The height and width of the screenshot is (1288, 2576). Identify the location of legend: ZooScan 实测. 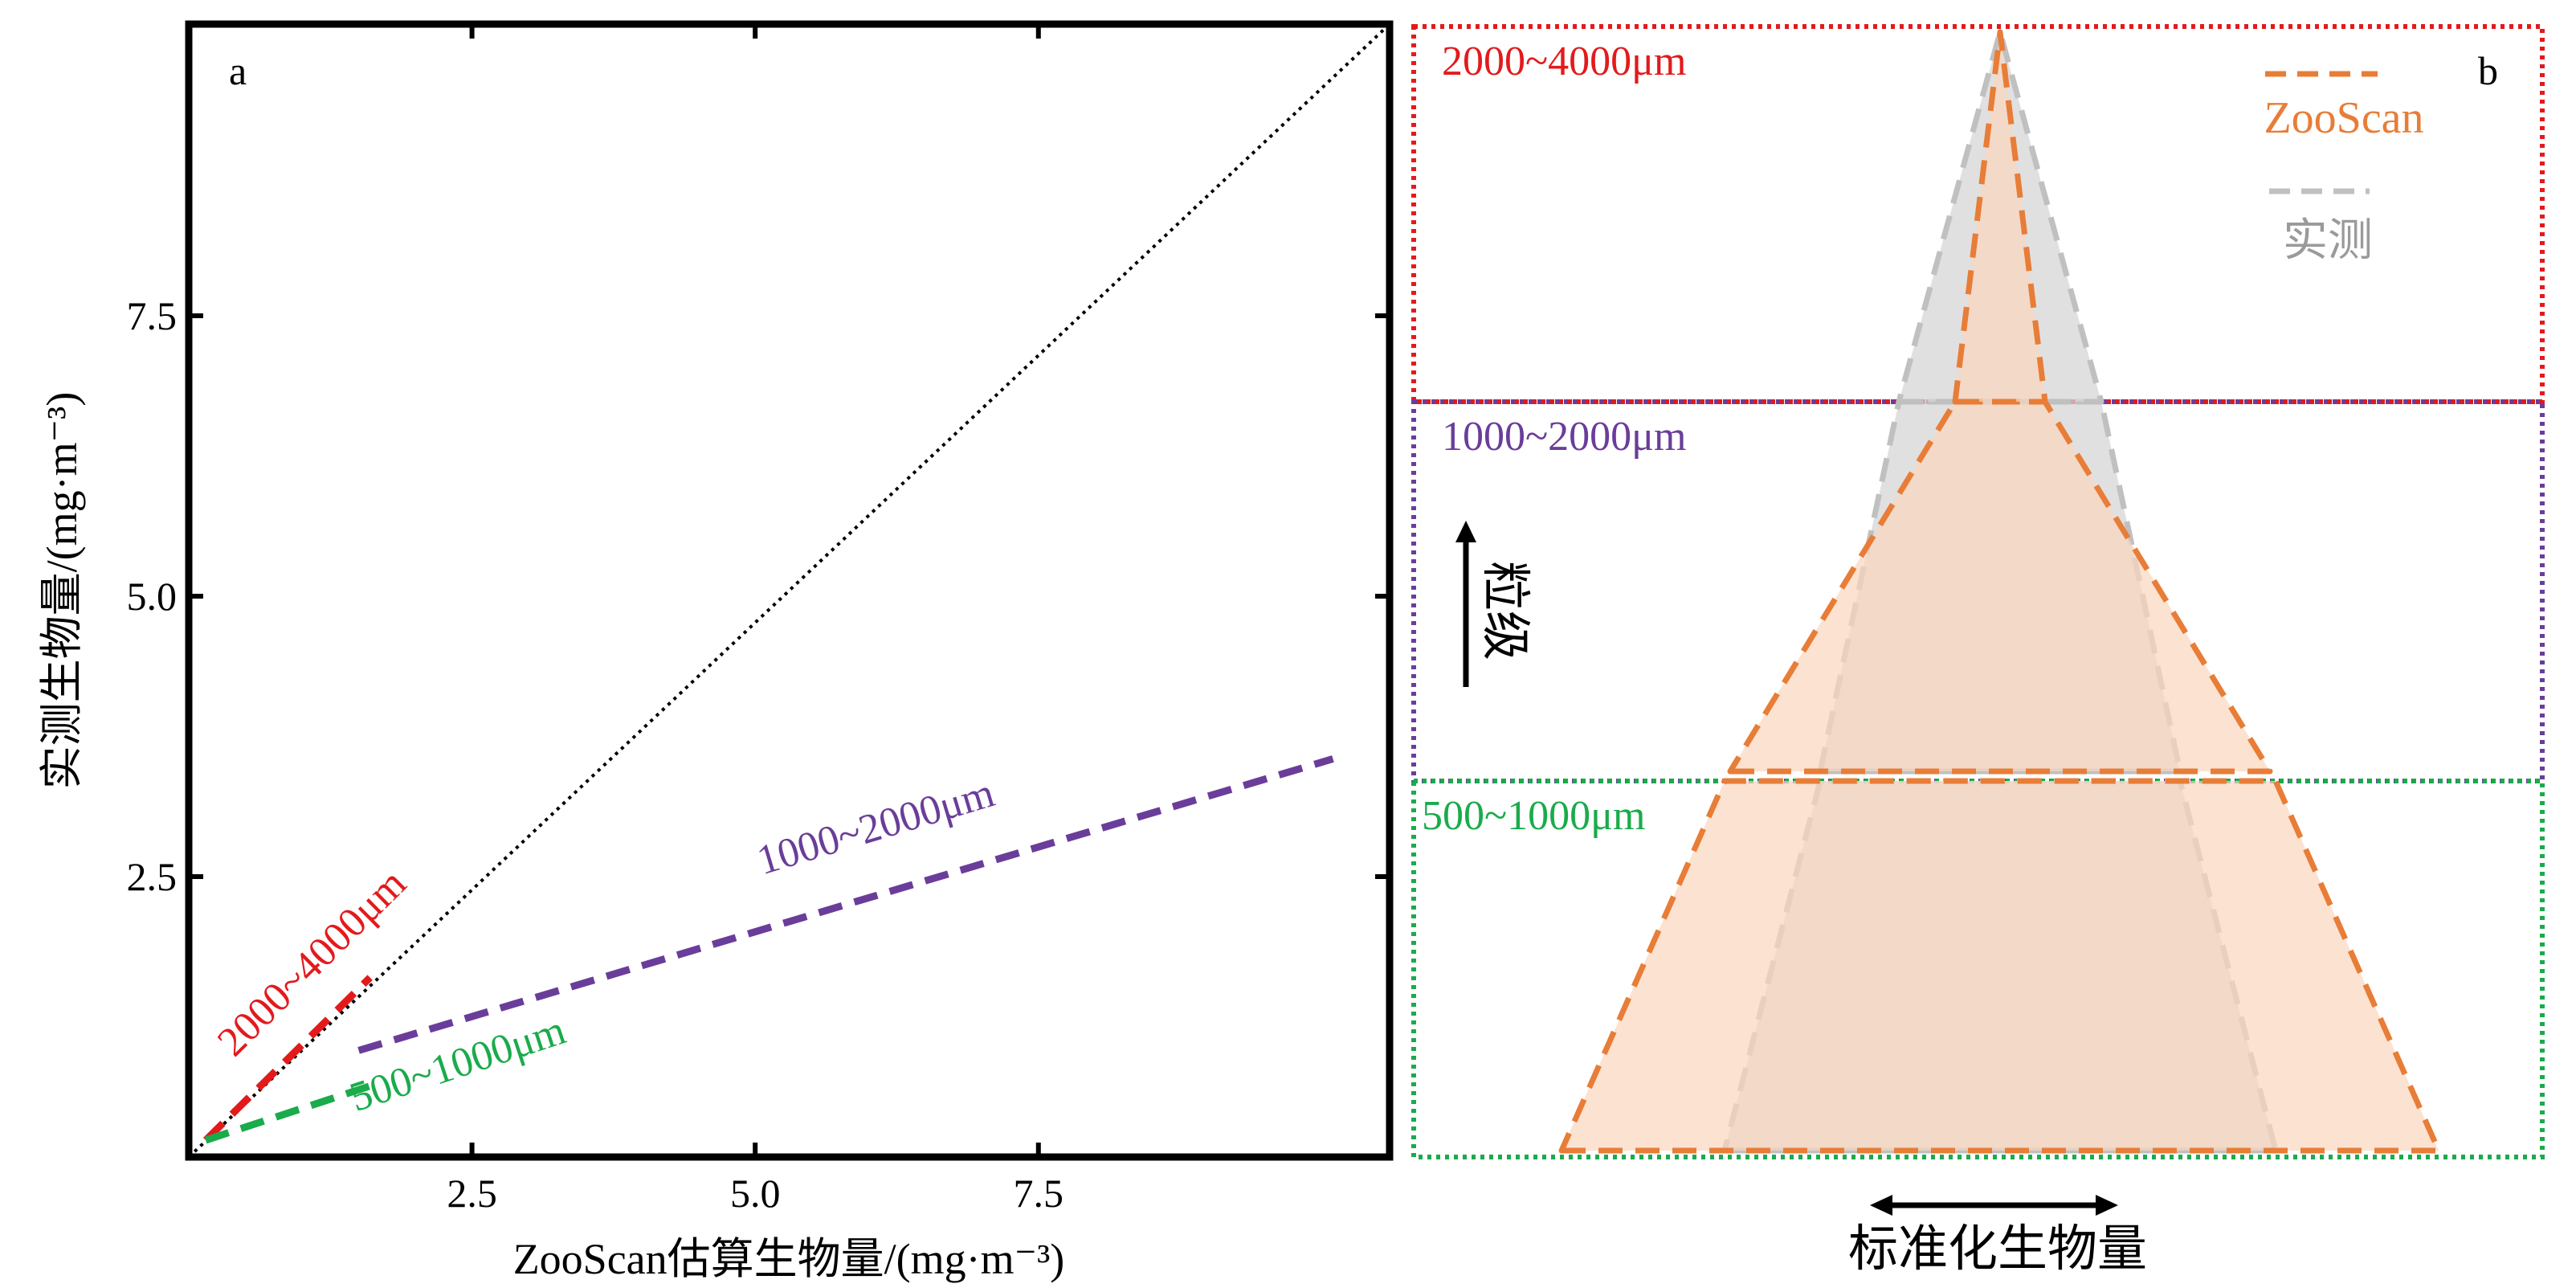
(2344, 169).